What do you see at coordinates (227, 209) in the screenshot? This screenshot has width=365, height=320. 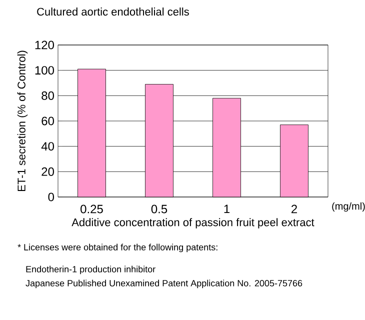 I see `x-tick-label: 1` at bounding box center [227, 209].